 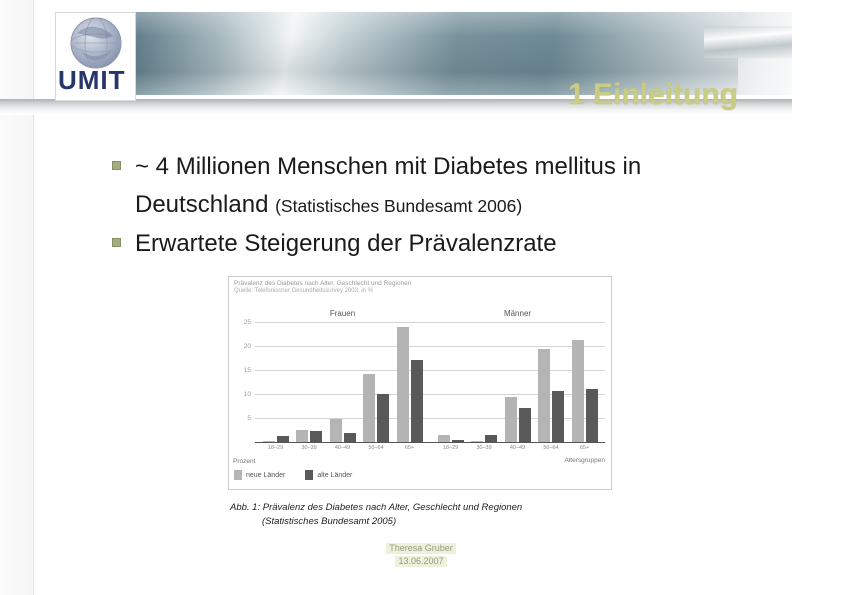 I want to click on chart-legend: neue Länder alte Länder, so click(x=293, y=475).